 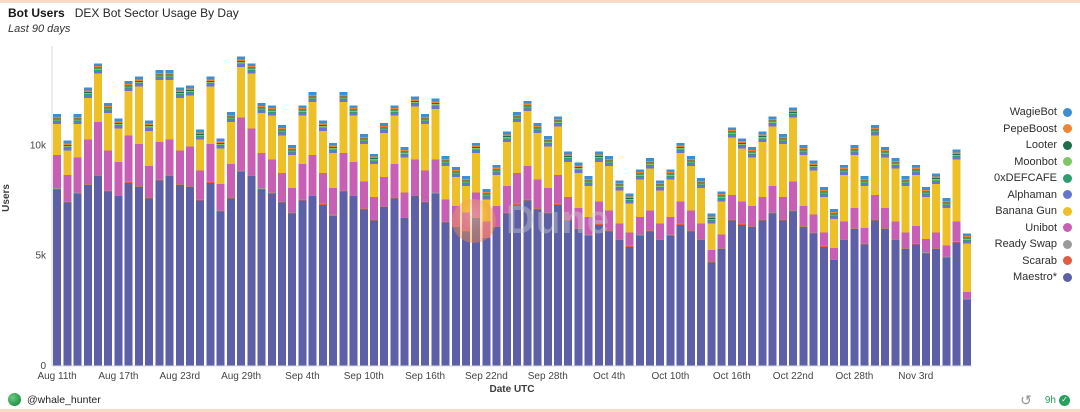 I want to click on legend-item-ready-swap: Ready Swap, so click(x=1033, y=244).